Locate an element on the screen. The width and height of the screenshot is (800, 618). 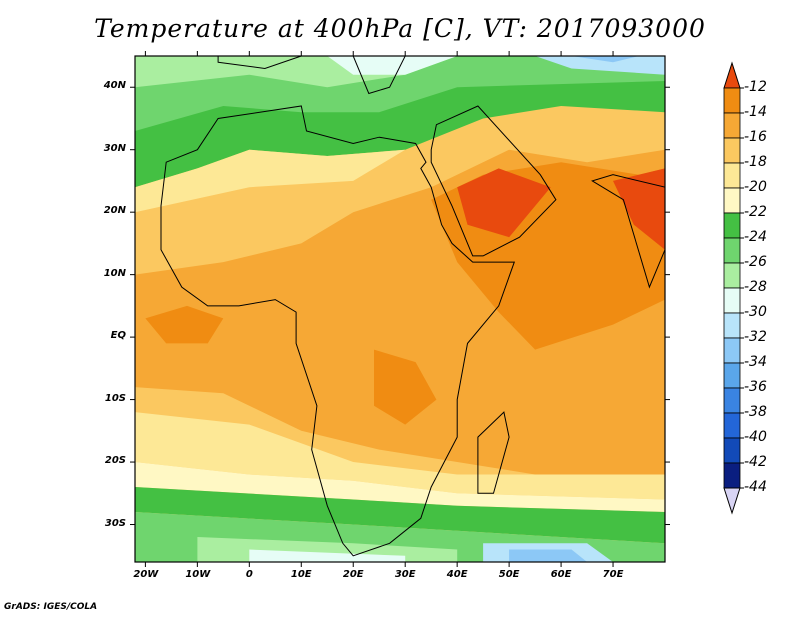
colorbar-label: -40 is located at coordinates (755, 437).